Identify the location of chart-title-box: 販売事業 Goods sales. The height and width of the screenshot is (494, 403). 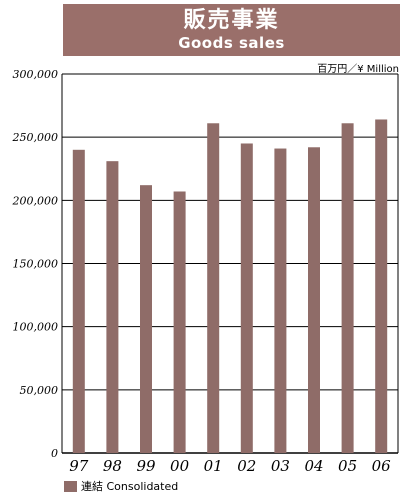
(231, 30).